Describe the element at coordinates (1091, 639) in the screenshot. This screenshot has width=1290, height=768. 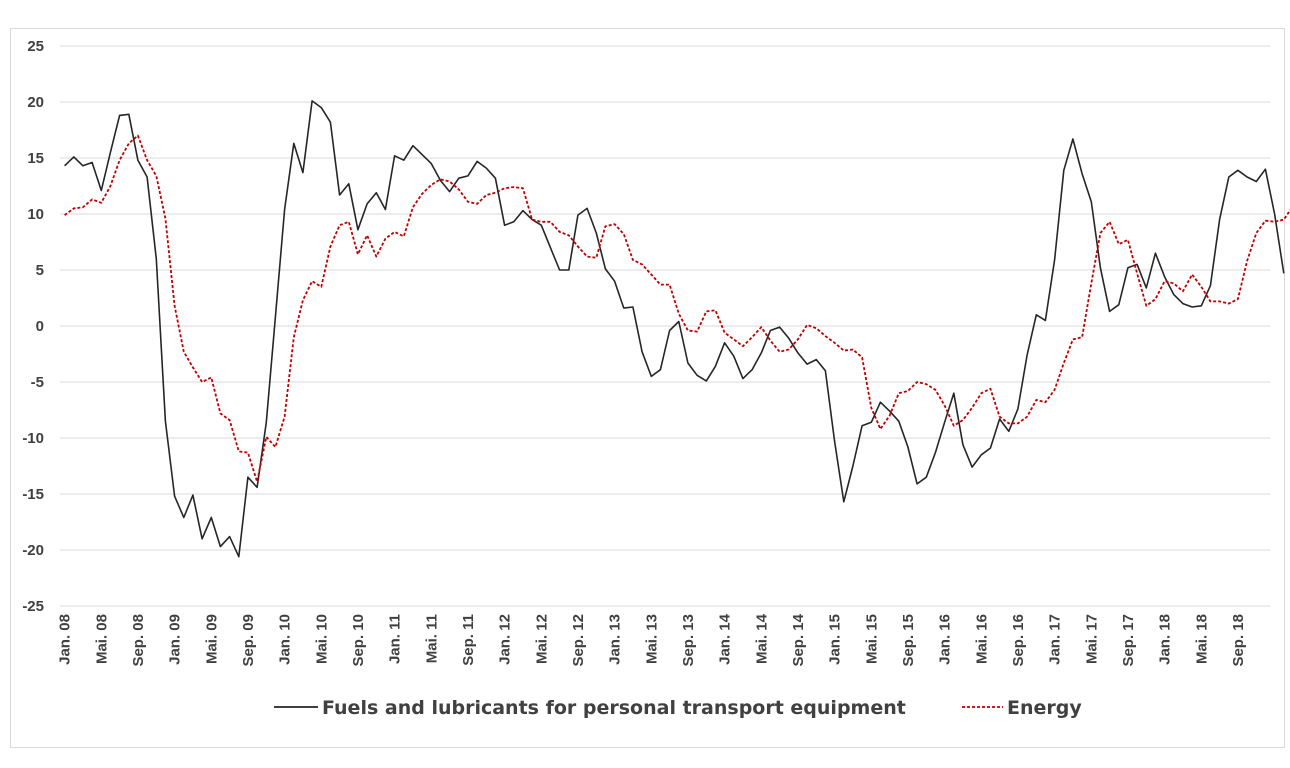
I see `x-tick-label: Mai. 17` at that location.